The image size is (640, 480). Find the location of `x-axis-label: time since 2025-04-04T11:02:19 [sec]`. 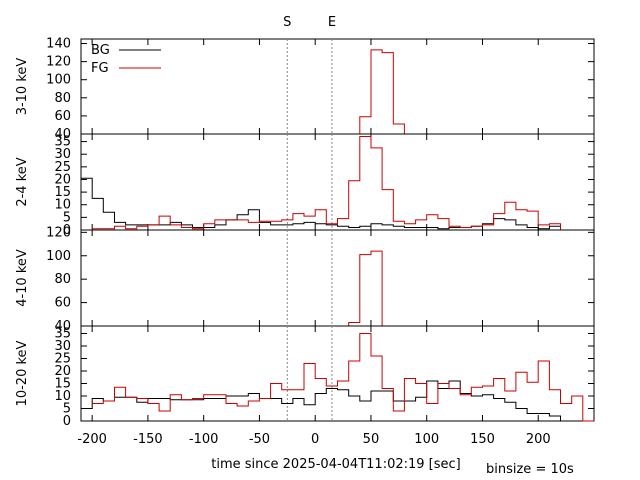

x-axis-label: time since 2025-04-04T11:02:19 [sec] is located at coordinates (335, 464).